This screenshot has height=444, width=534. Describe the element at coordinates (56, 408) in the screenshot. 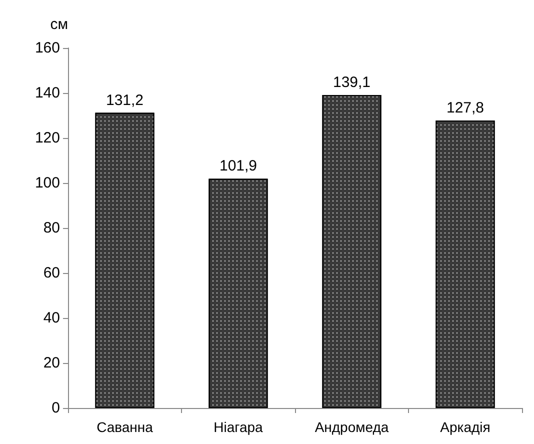

I see `y-tick-label: 0` at that location.